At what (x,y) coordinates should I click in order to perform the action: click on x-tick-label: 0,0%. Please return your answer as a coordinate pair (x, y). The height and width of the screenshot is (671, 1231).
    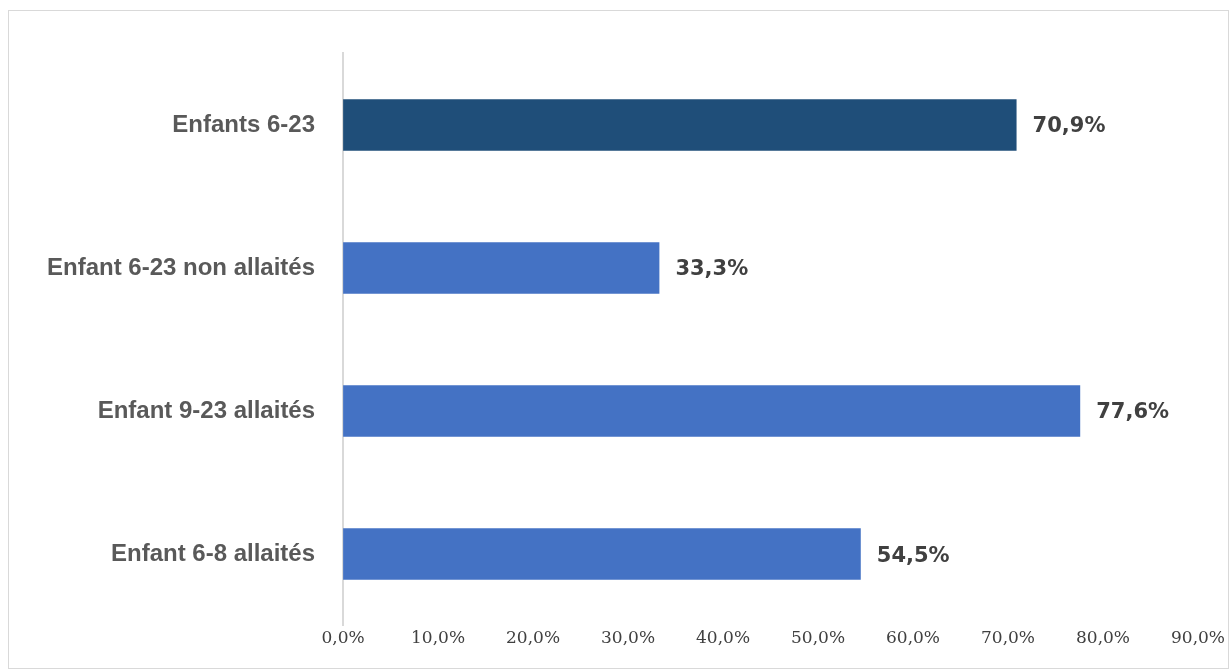
    Looking at the image, I should click on (343, 637).